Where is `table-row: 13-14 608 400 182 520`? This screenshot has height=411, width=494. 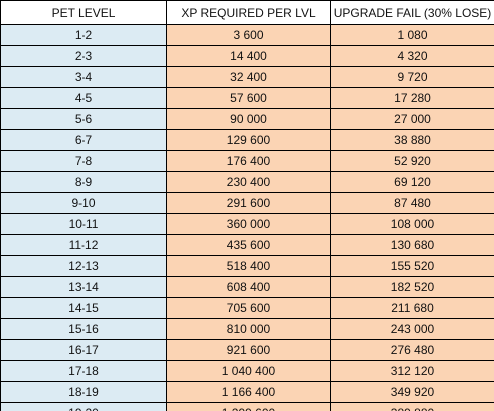
table-row: 13-14 608 400 182 520 is located at coordinates (247, 287).